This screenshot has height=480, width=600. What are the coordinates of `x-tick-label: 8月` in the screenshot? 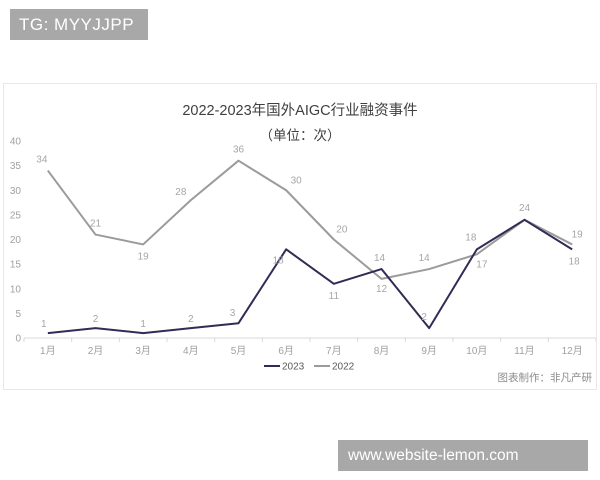 It's located at (382, 351).